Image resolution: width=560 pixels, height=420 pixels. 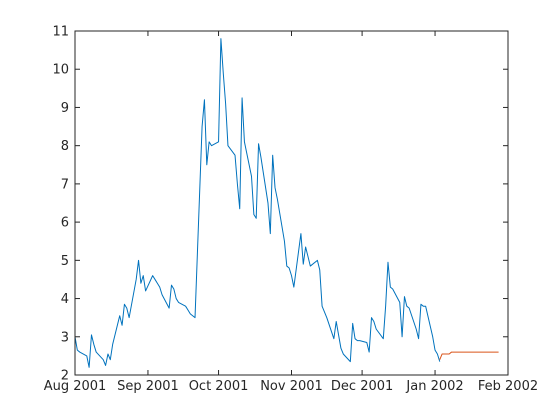 I want to click on y-tick-label: 2, so click(x=65, y=376).